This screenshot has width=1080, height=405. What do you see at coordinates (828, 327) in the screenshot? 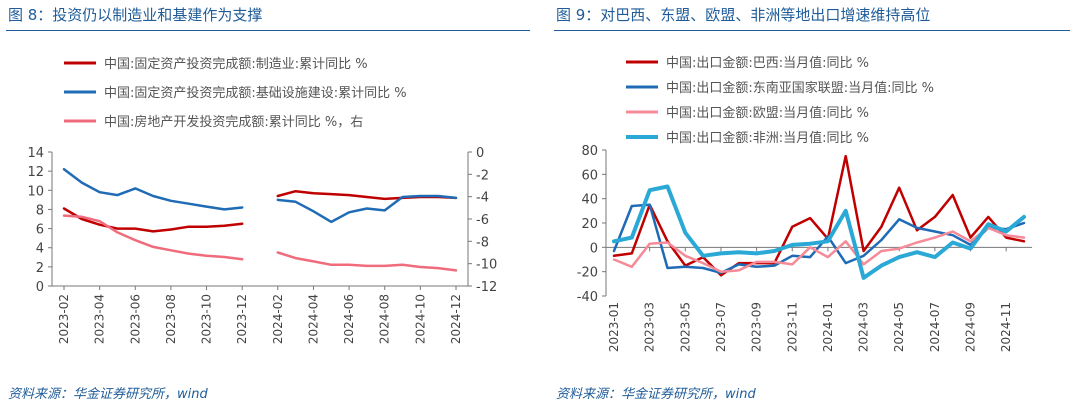
I see `x-tick-label-6: 2024-01` at bounding box center [828, 327].